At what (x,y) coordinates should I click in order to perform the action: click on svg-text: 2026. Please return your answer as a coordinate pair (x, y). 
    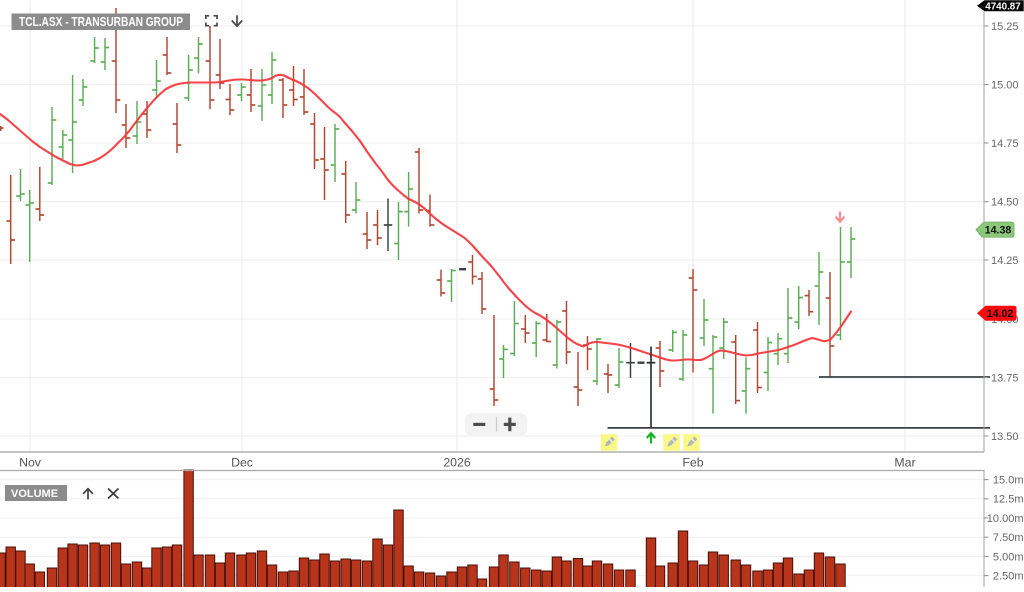
    Looking at the image, I should click on (457, 463).